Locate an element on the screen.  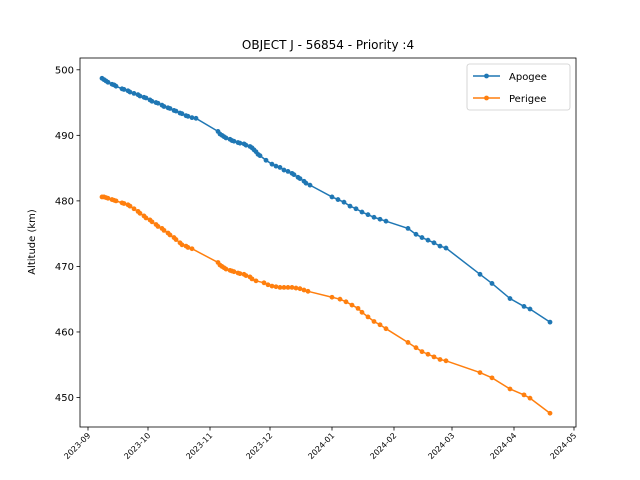
legend-label: Apogee is located at coordinates (528, 77).